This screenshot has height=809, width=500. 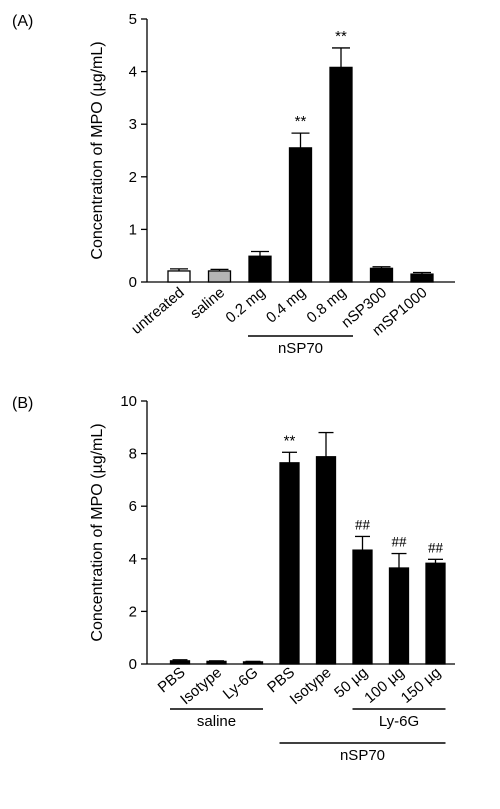 What do you see at coordinates (399, 721) in the screenshot?
I see `group-label: Ly-6G` at bounding box center [399, 721].